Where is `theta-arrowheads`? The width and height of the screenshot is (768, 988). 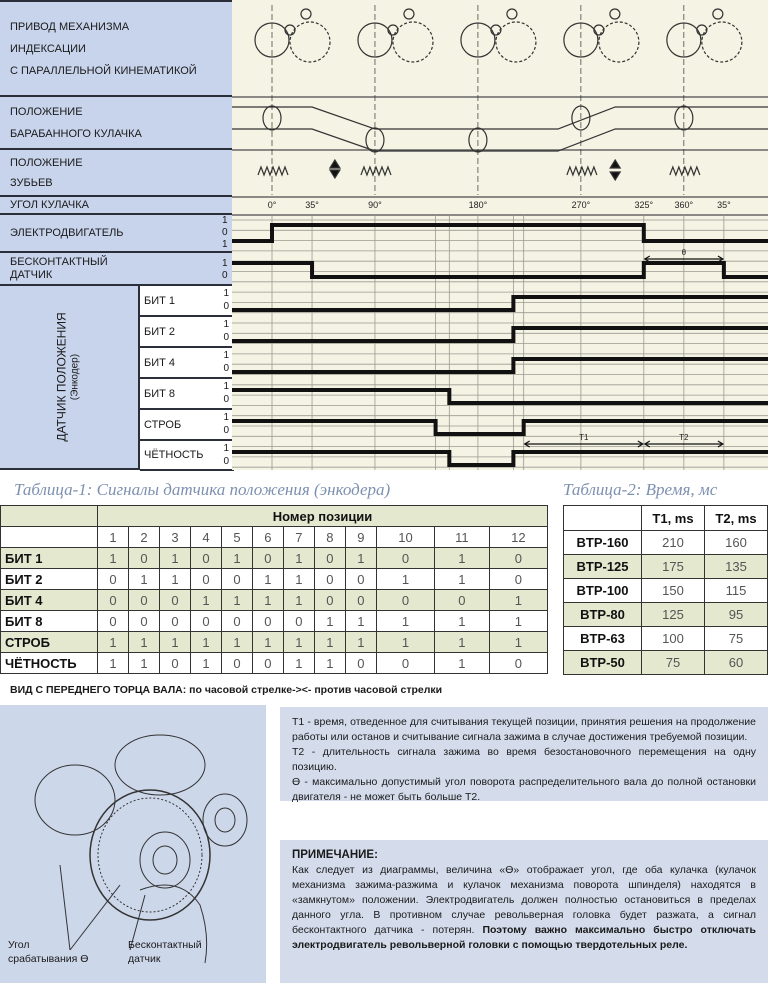 theta-arrowheads is located at coordinates (684, 259).